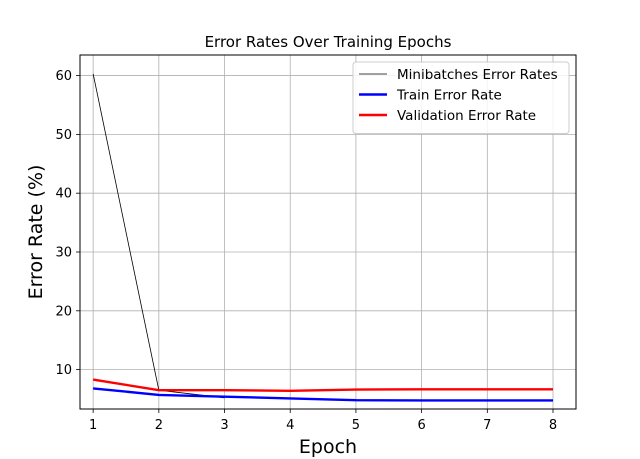 The image size is (640, 459). Describe the element at coordinates (63, 370) in the screenshot. I see `y-tick-label: 10` at that location.